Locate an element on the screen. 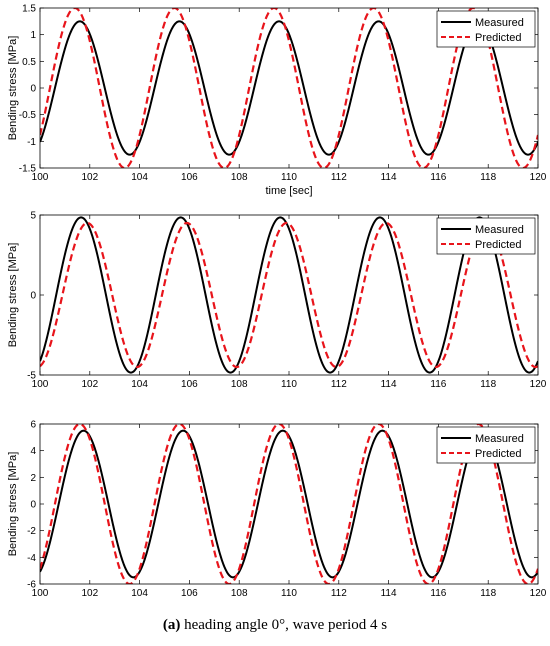 The width and height of the screenshot is (550, 646). y-tick-label: -2 is located at coordinates (31, 531).